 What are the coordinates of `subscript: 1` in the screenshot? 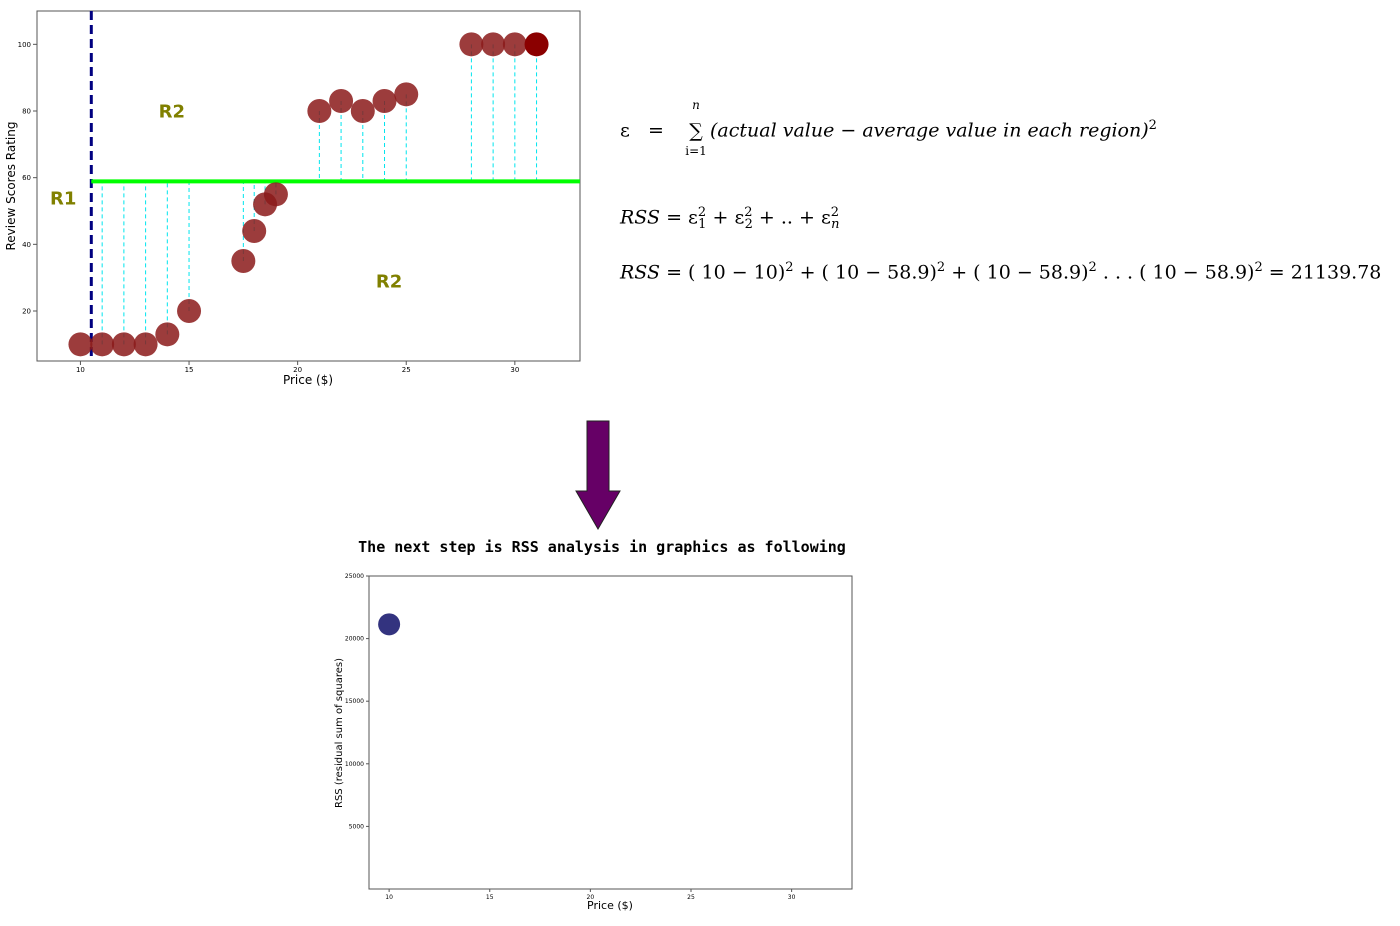 It's located at (702, 225).